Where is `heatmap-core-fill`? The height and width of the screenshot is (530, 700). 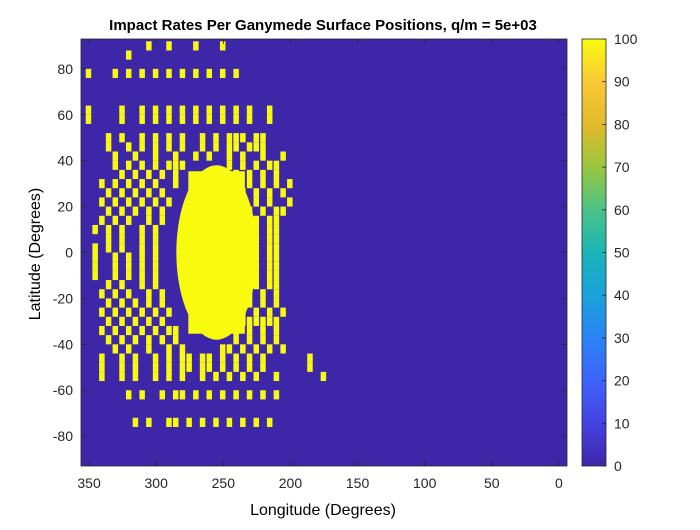
heatmap-core-fill is located at coordinates (216, 252).